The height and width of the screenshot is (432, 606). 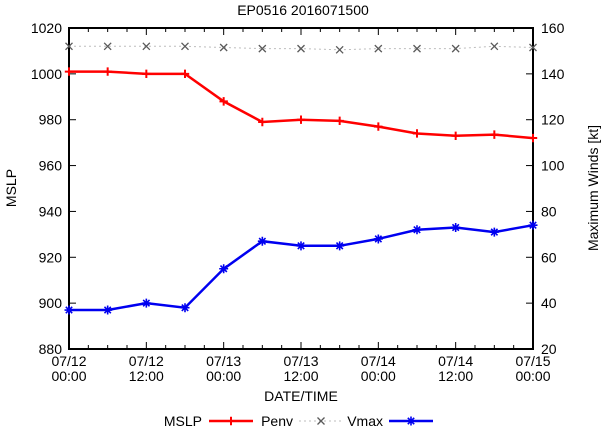 What do you see at coordinates (303, 10) in the screenshot?
I see `chart-title: EP0516 2016071500` at bounding box center [303, 10].